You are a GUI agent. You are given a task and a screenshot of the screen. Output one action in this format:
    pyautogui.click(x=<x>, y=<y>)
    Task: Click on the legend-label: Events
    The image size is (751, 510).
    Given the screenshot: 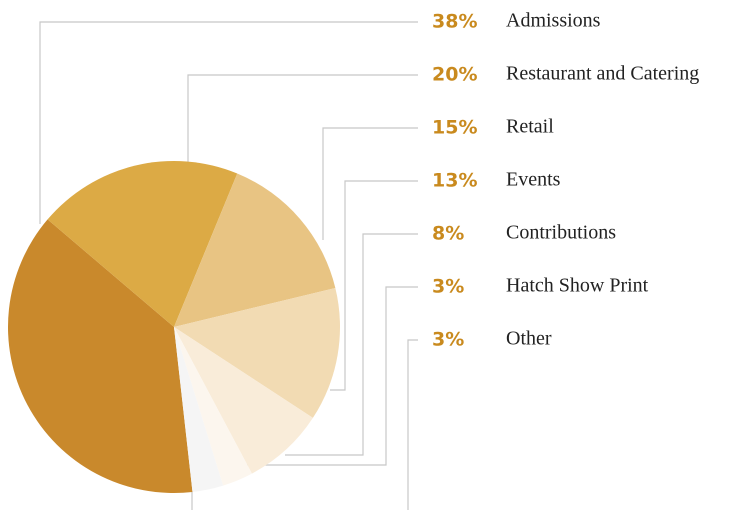 What is the action you would take?
    pyautogui.click(x=533, y=180)
    